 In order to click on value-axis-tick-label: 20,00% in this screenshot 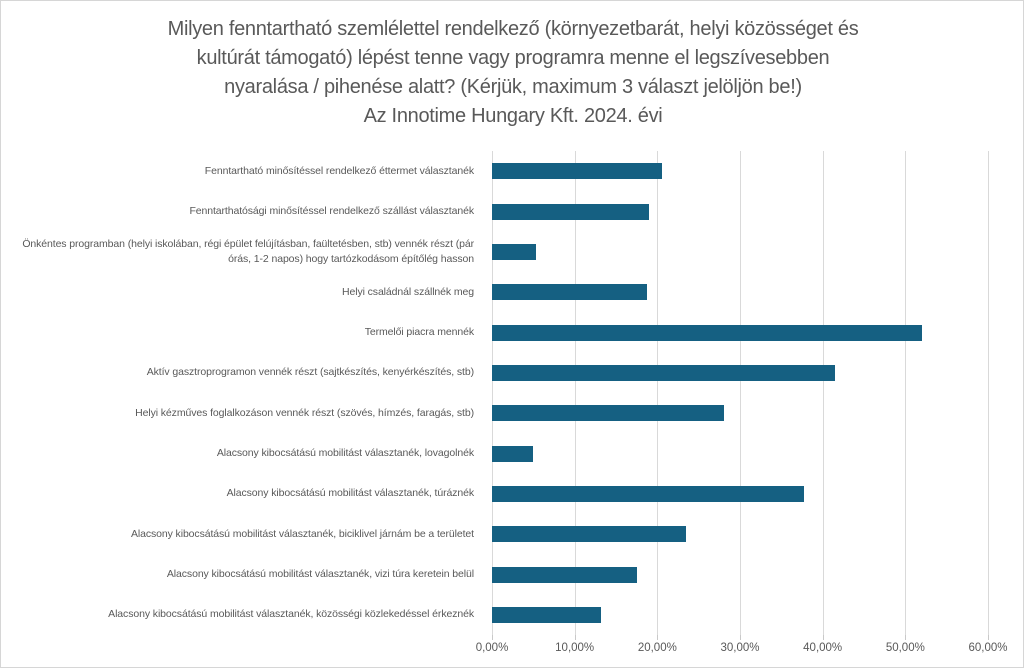, I will do `click(657, 648)`.